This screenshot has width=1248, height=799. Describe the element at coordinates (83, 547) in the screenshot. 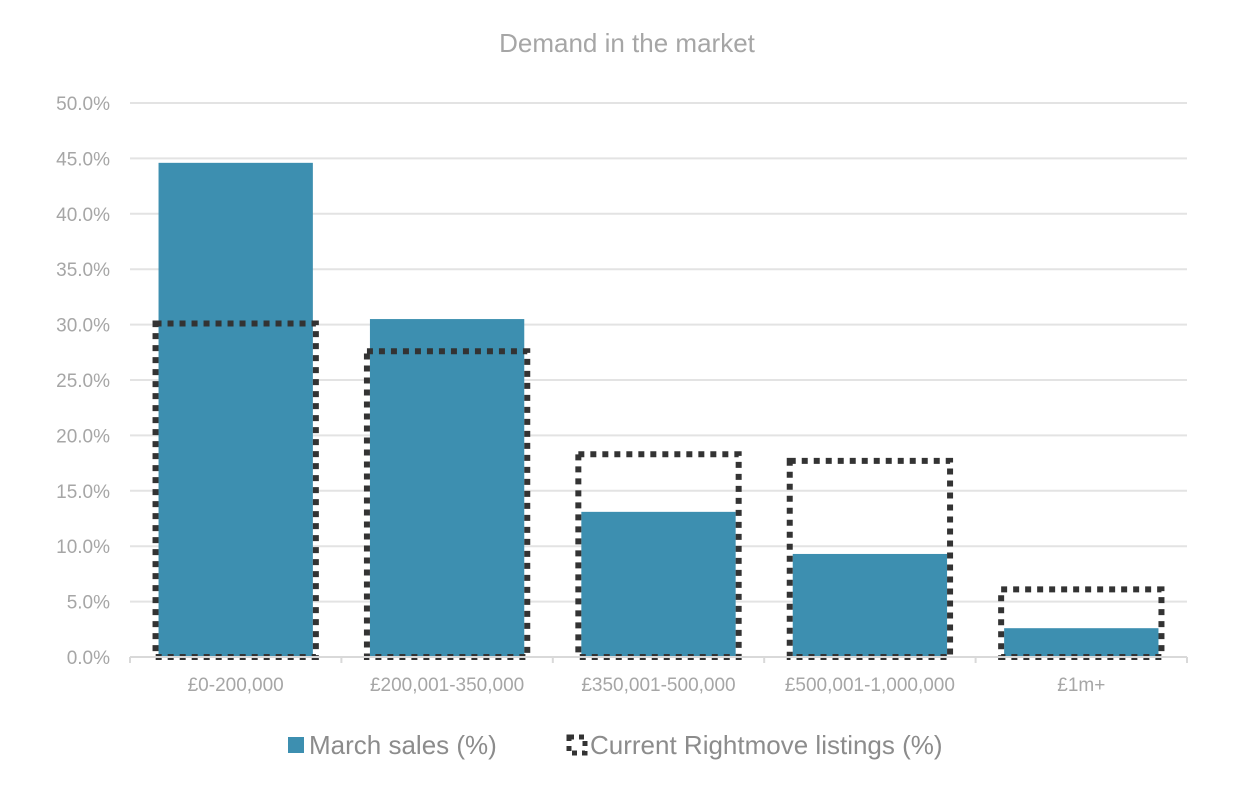

I see `y-tick-label: 10.0%` at that location.